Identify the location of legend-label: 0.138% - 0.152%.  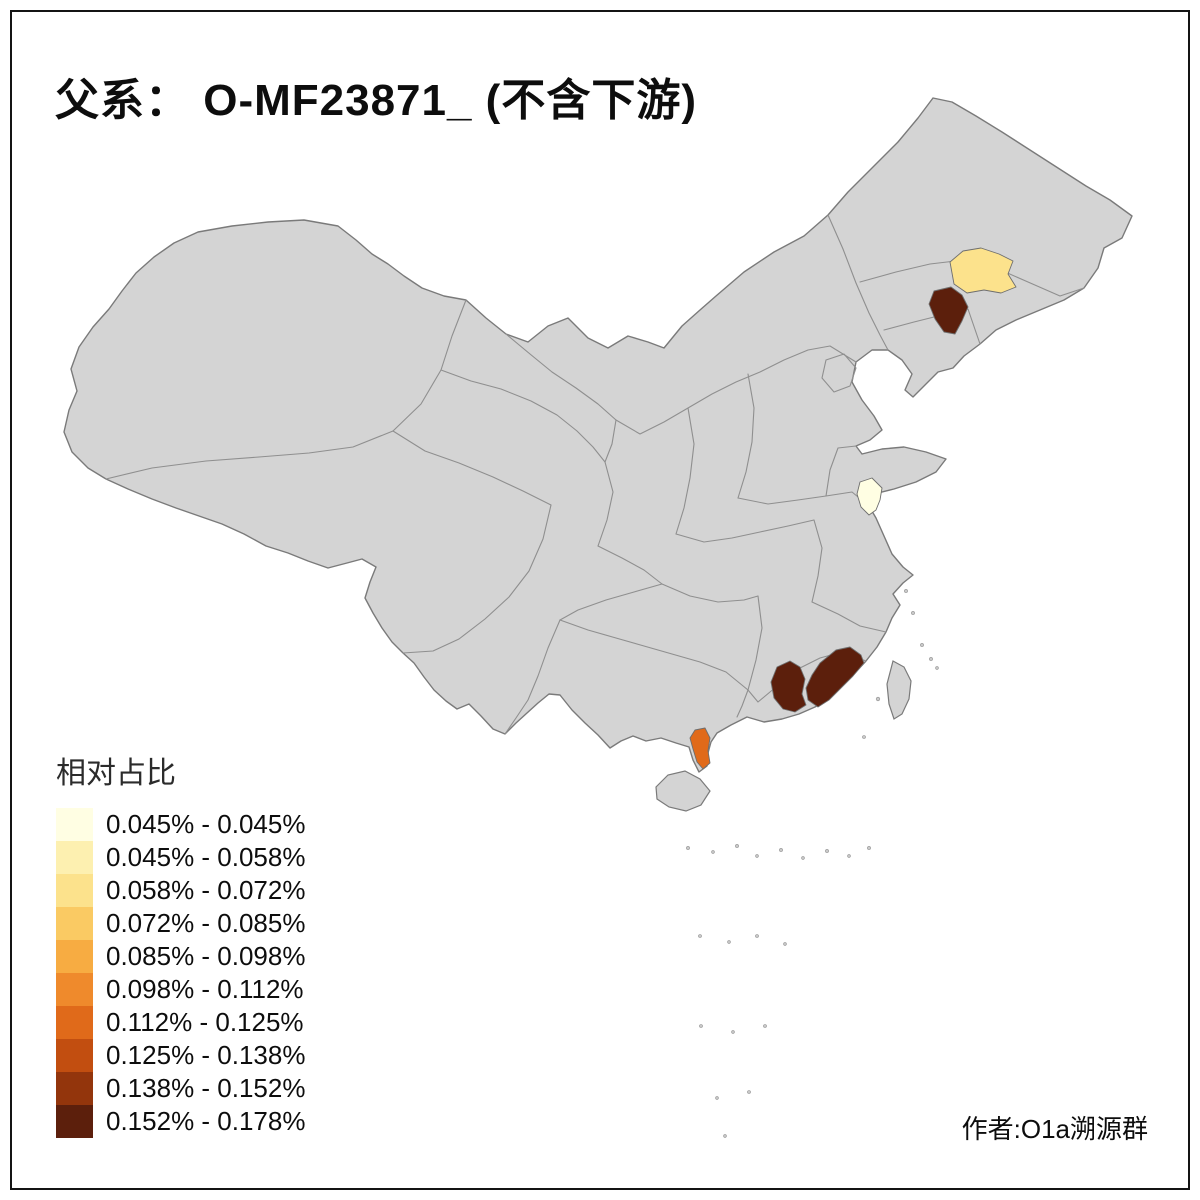
(206, 1088).